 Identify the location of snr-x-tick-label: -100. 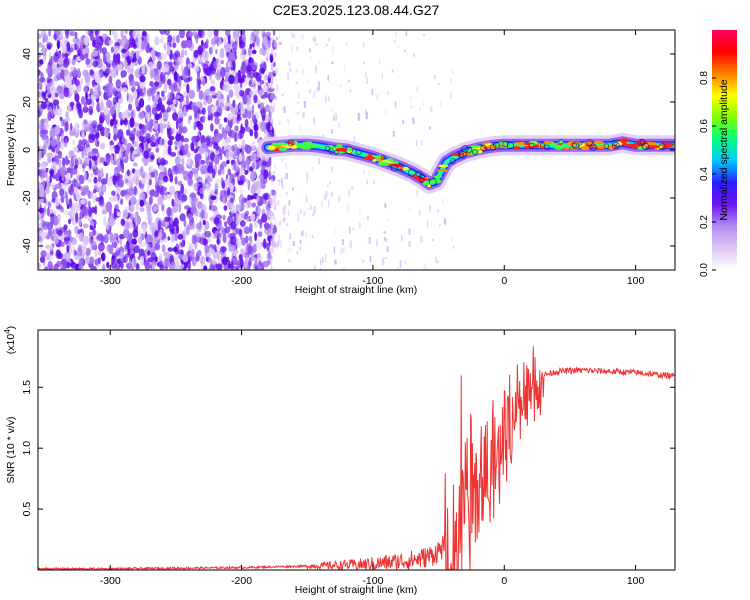
(372, 581).